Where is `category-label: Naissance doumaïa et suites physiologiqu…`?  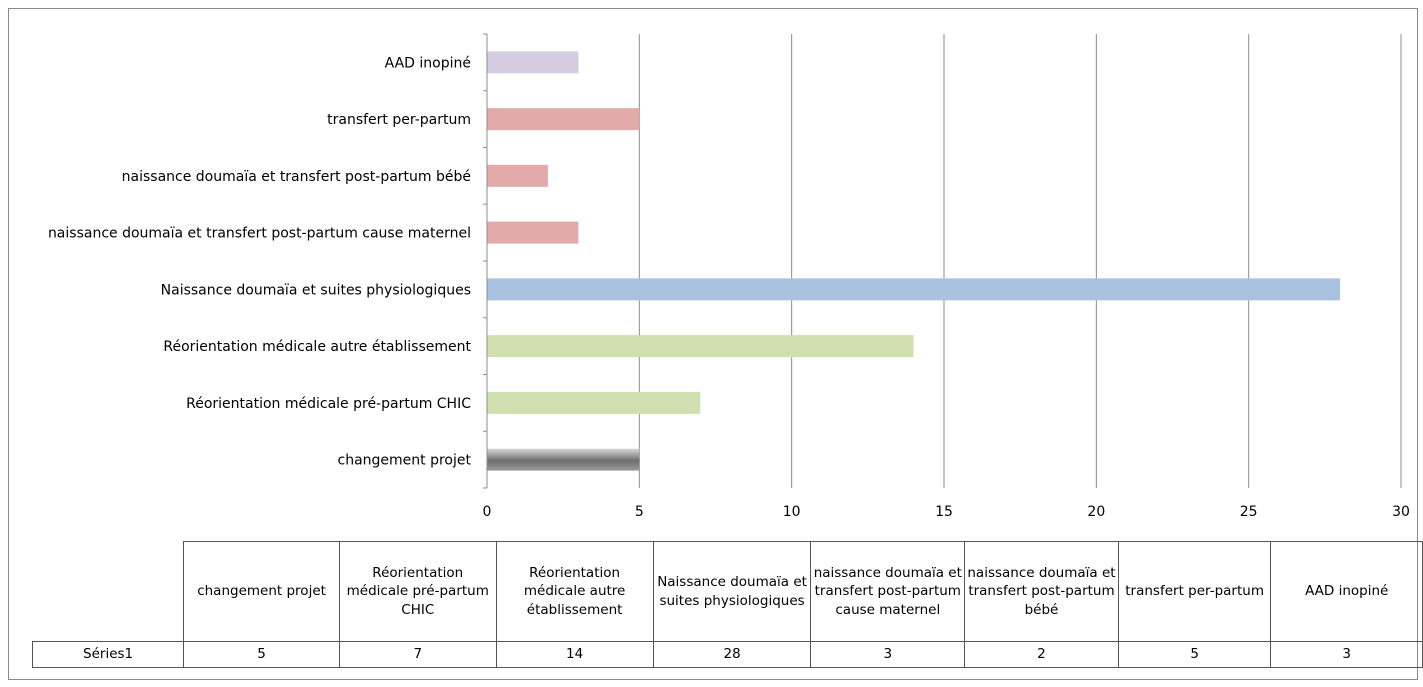 category-label: Naissance doumaïa et suites physiologiqu… is located at coordinates (316, 290).